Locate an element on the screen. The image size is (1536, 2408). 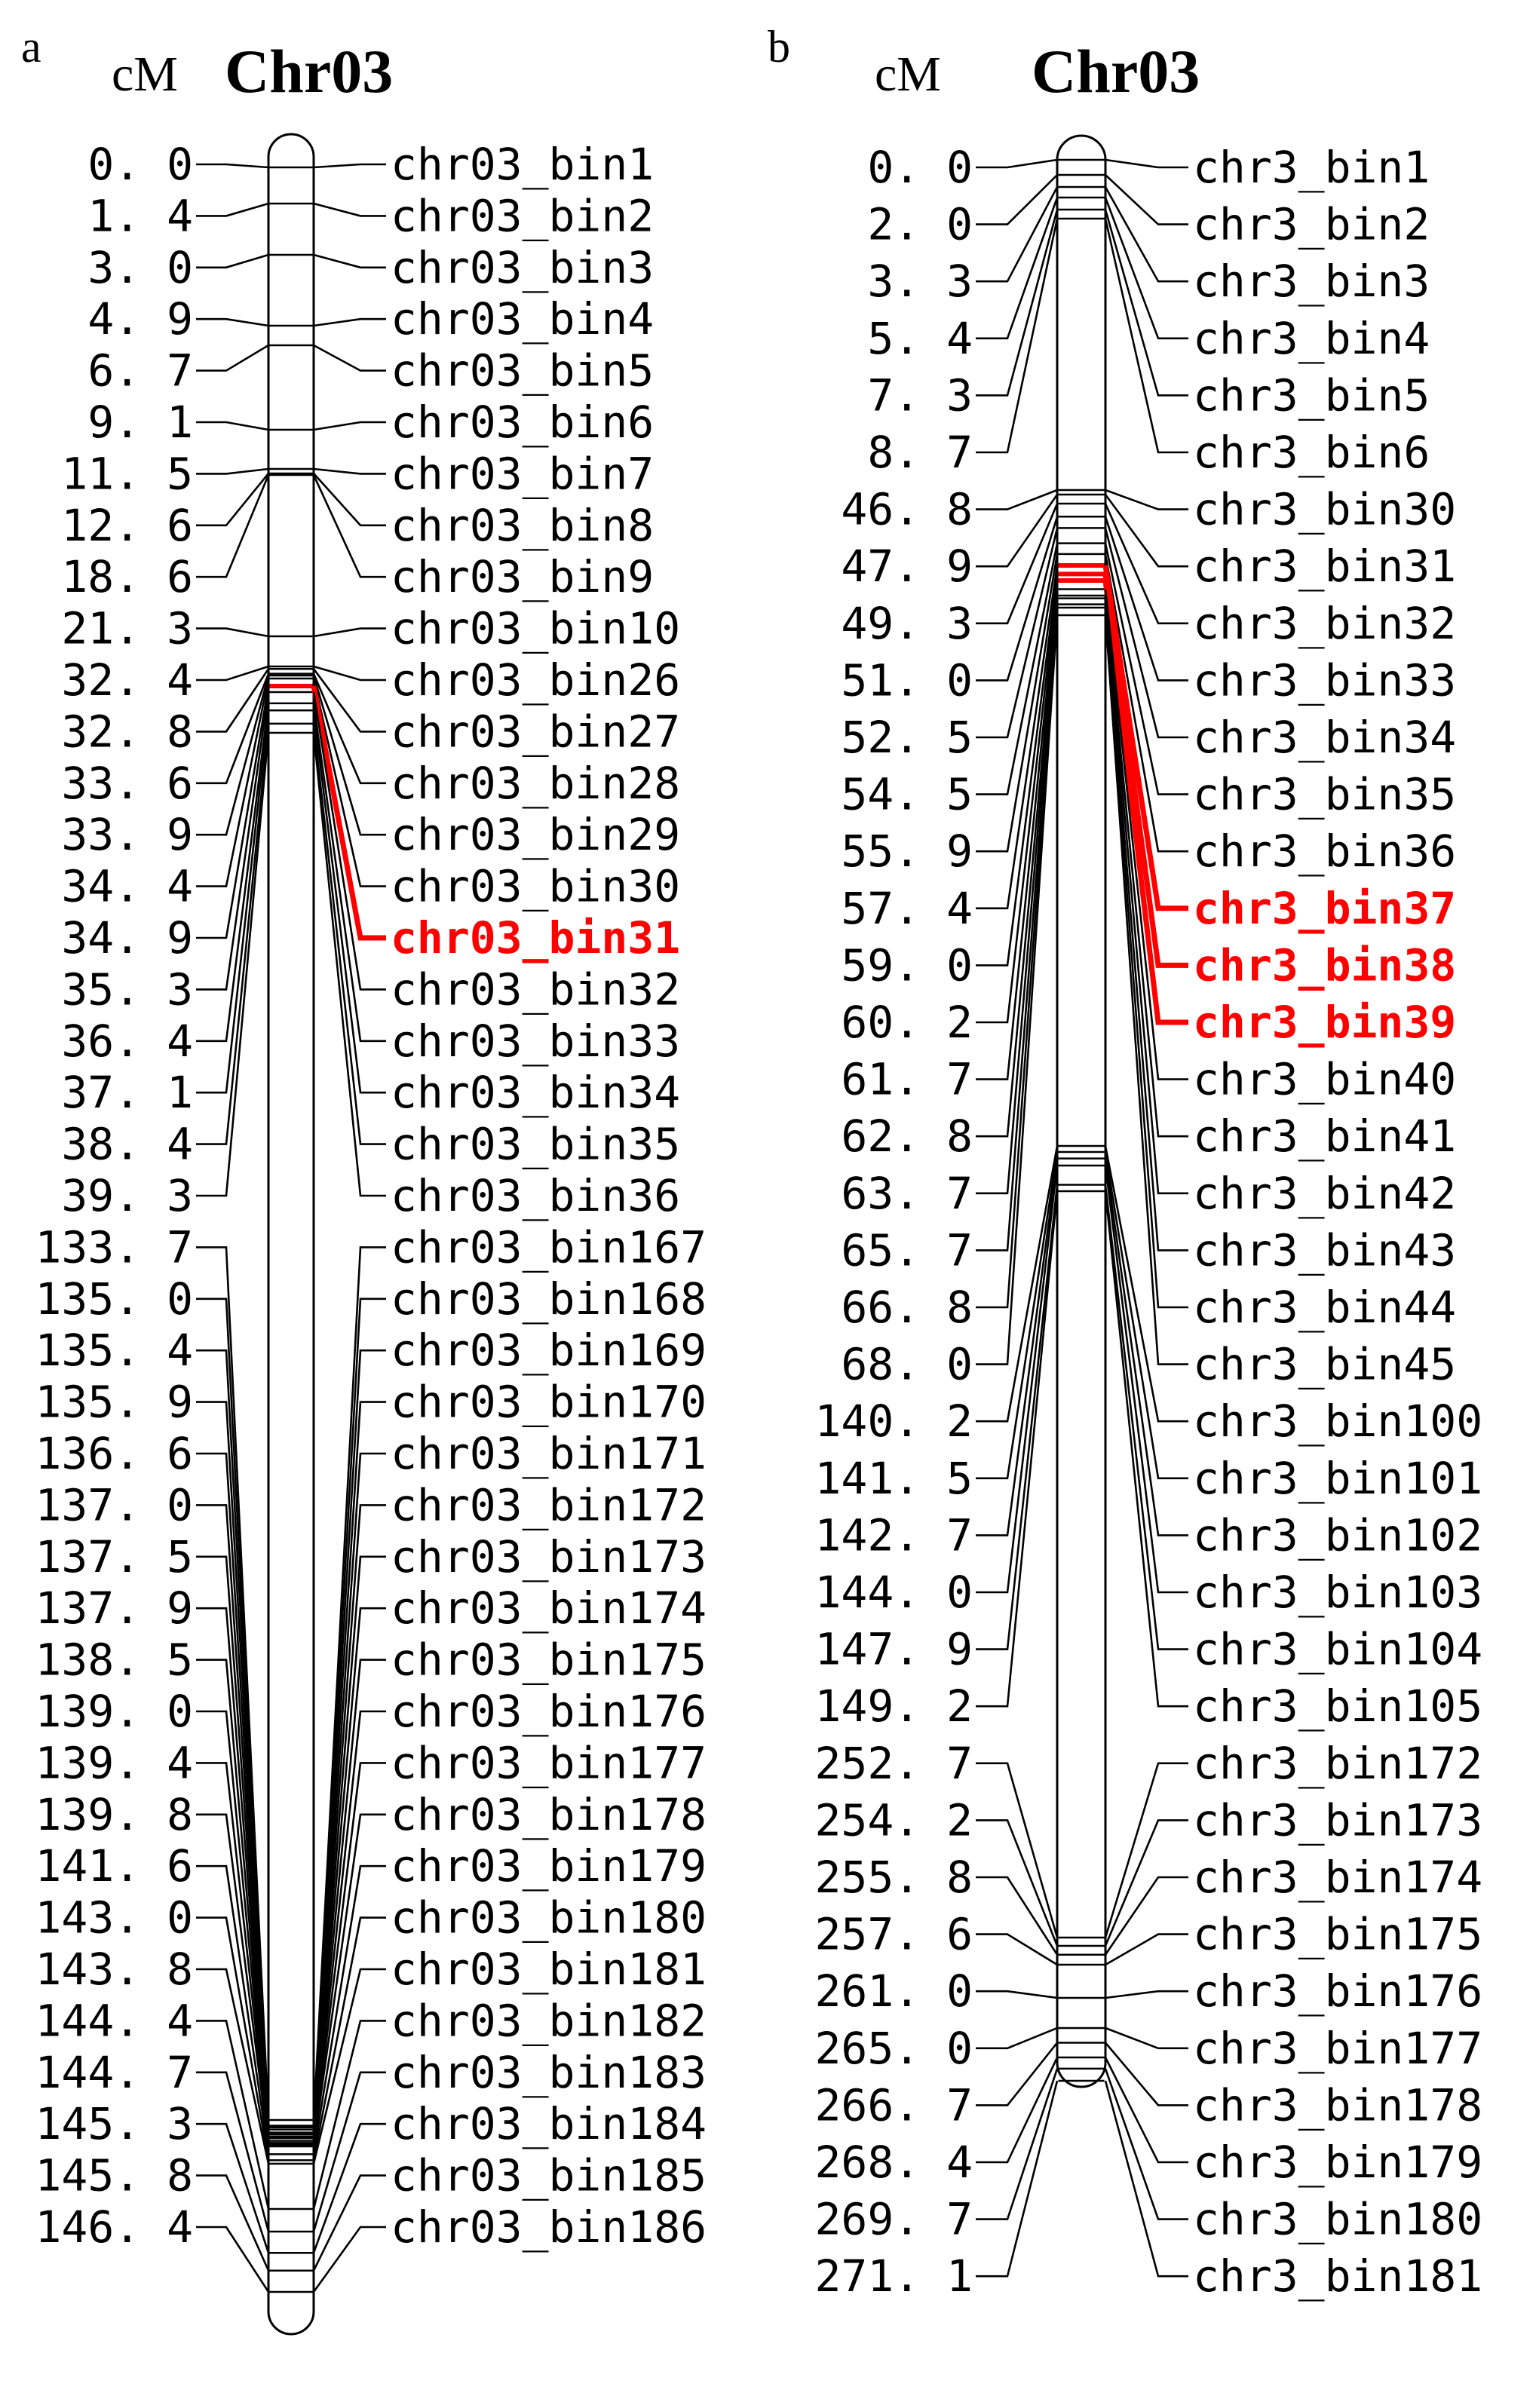
marker-label: chr03_bin170 is located at coordinates (549, 1402).